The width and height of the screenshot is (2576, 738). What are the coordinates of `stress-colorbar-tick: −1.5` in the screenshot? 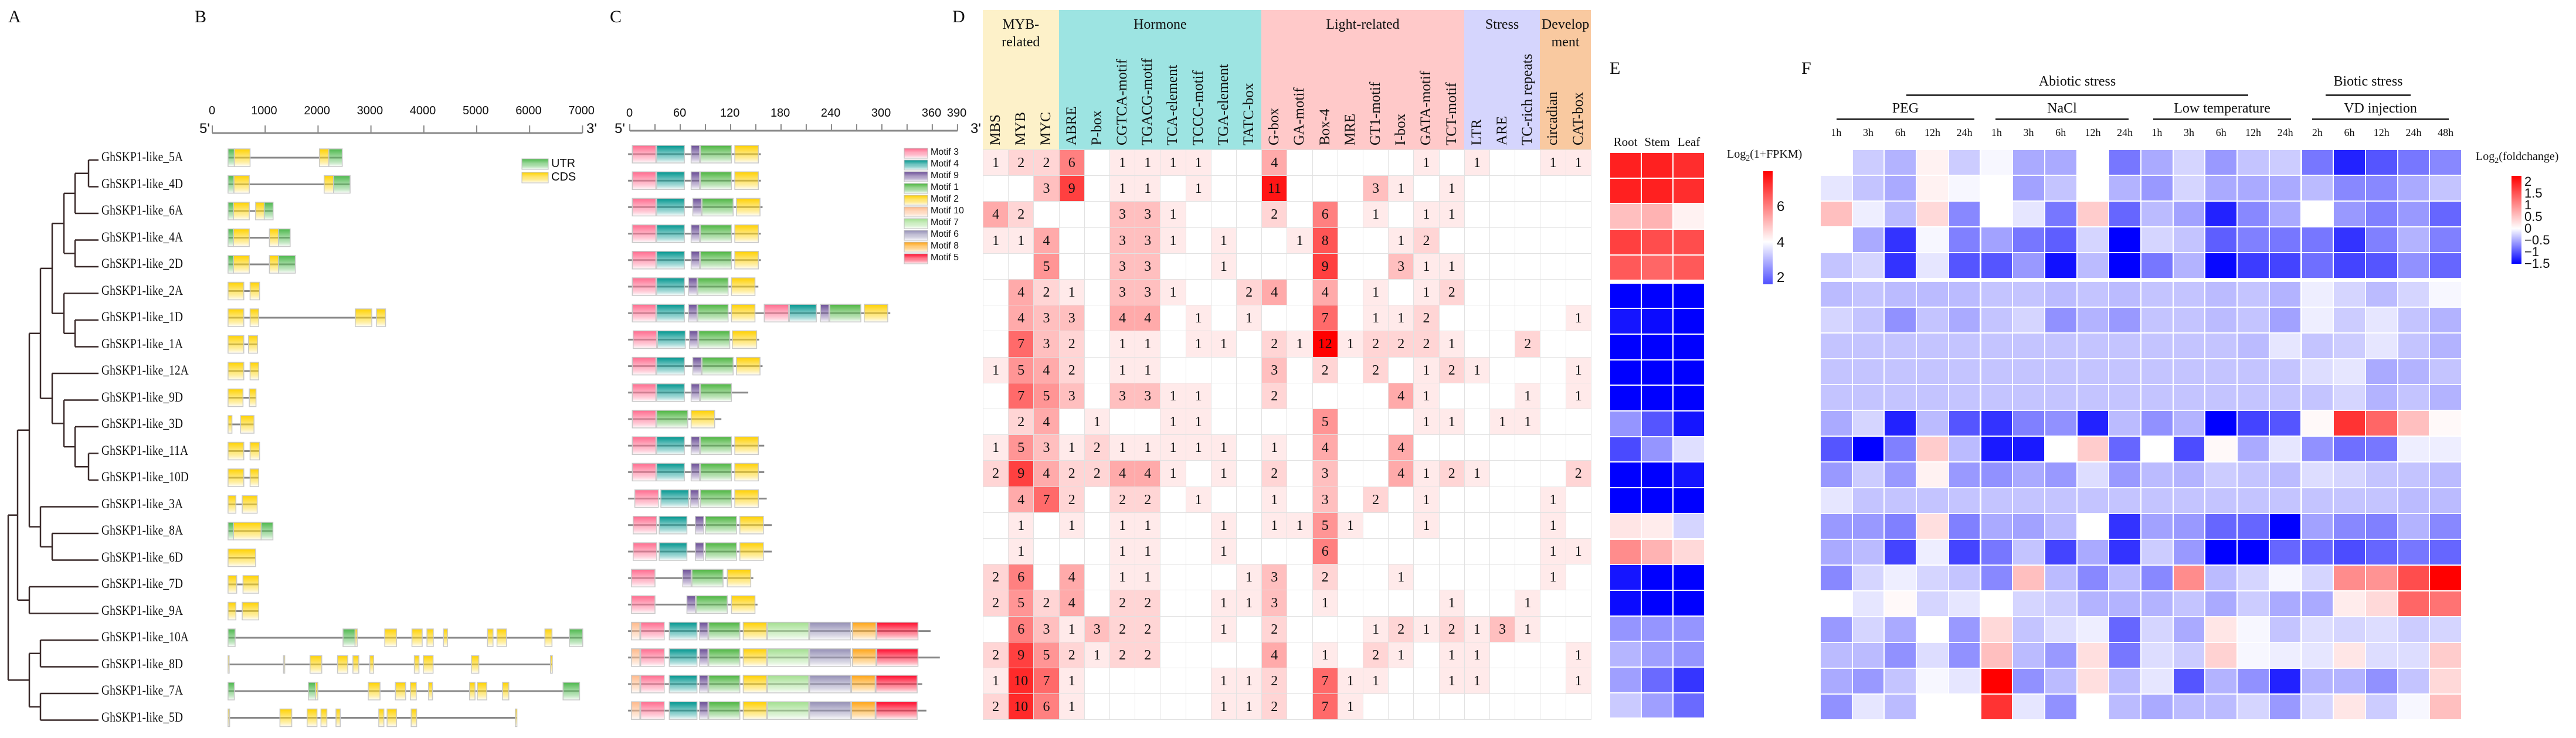 It's located at (2537, 263).